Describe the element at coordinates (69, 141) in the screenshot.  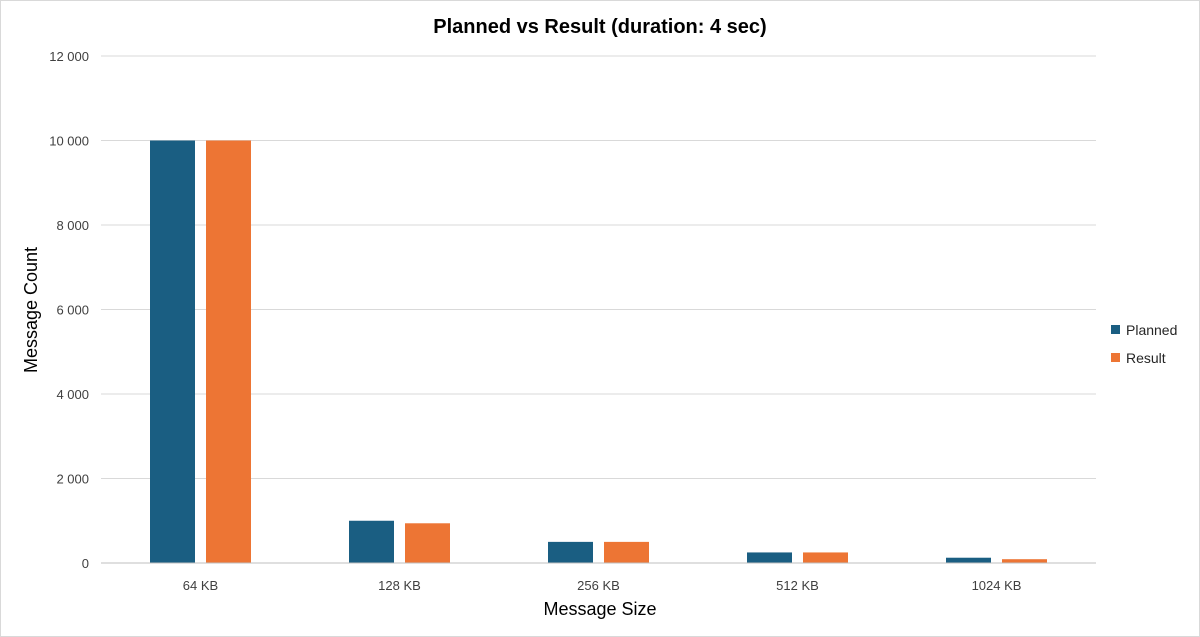
I see `y-tick-label: 10 000` at that location.